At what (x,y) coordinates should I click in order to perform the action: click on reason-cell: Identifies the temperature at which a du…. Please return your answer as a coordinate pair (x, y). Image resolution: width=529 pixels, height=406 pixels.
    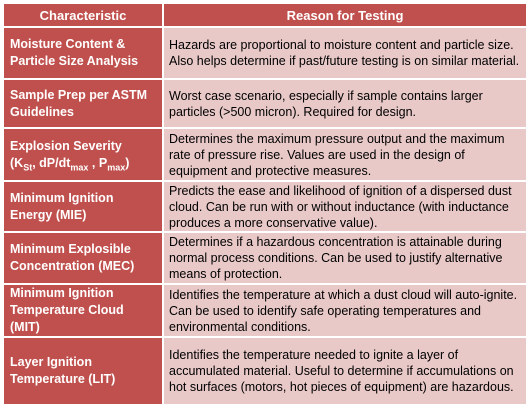
    Looking at the image, I should click on (345, 310).